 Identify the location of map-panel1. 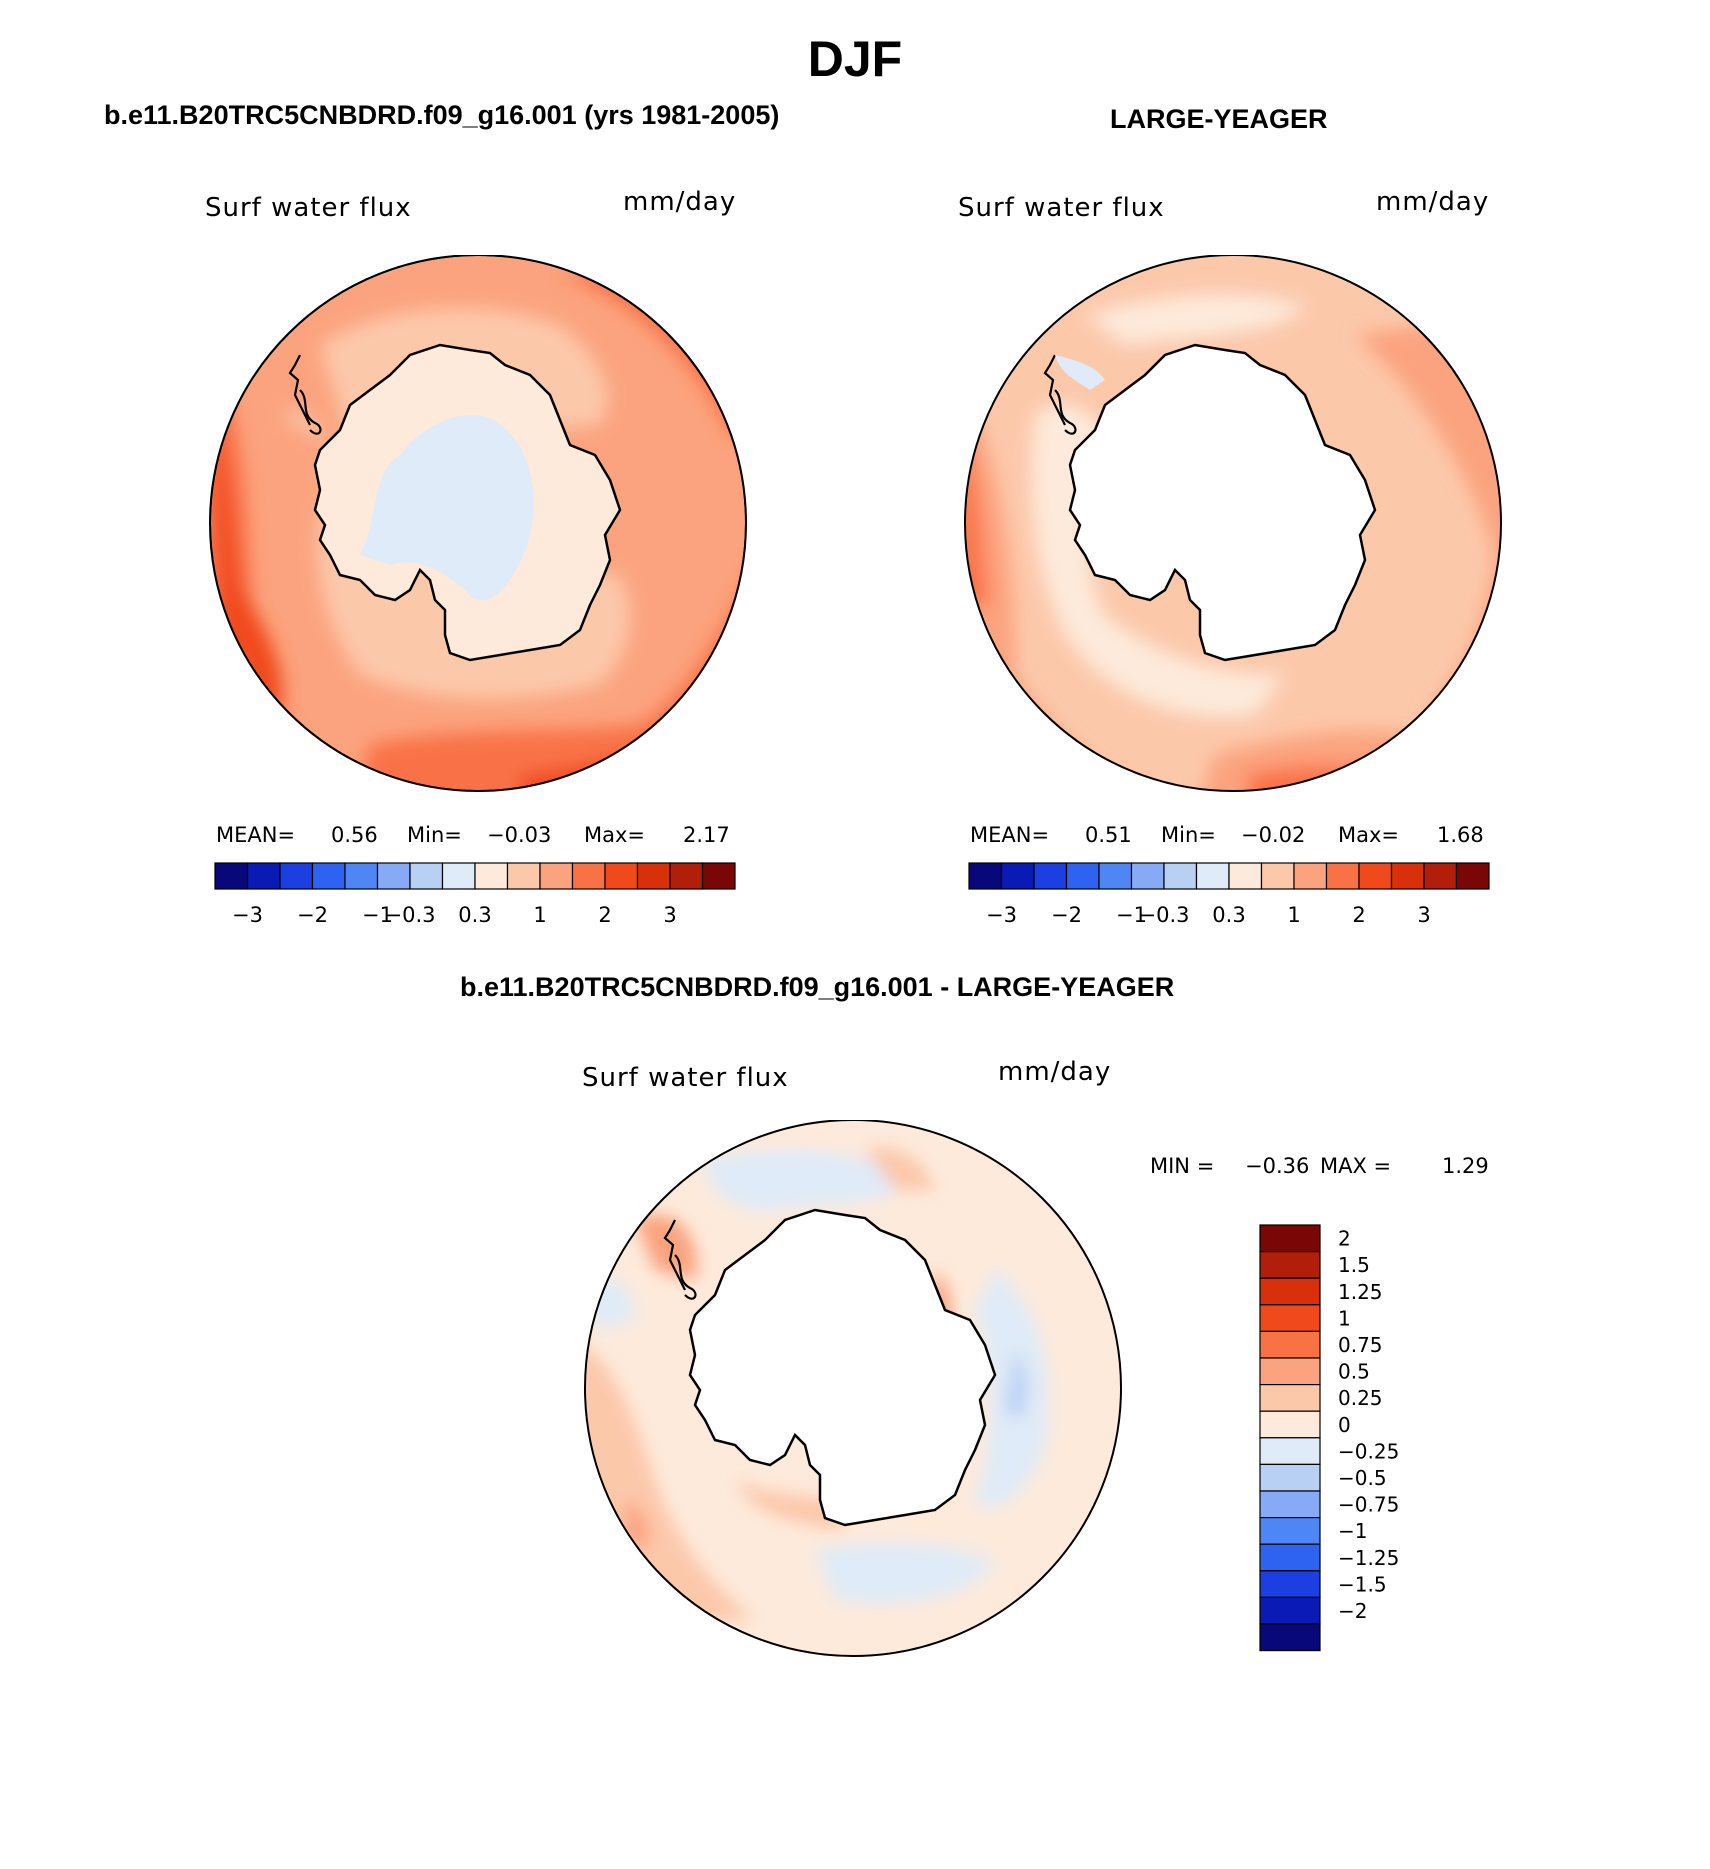
(478, 523).